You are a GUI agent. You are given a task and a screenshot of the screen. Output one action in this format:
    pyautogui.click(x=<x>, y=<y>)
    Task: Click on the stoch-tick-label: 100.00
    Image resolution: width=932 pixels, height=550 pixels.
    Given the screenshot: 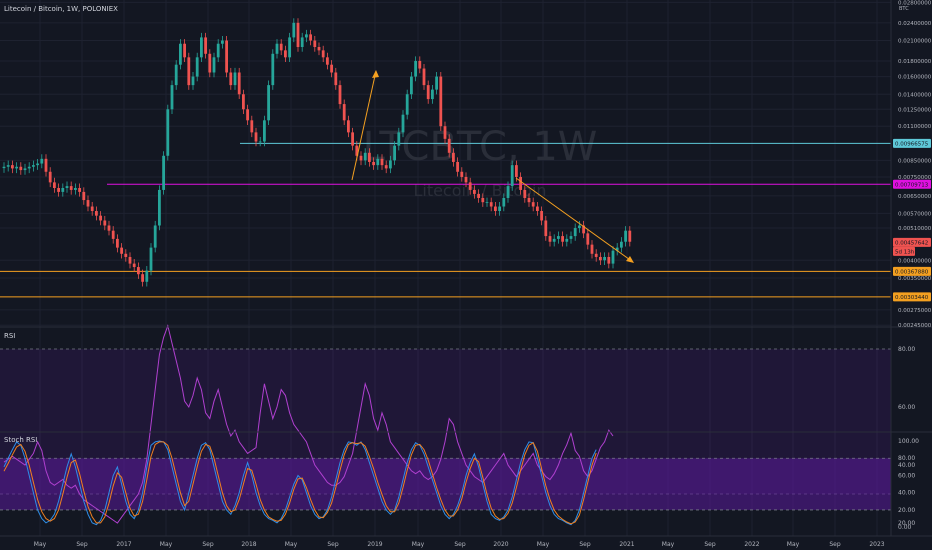 What is the action you would take?
    pyautogui.click(x=908, y=441)
    